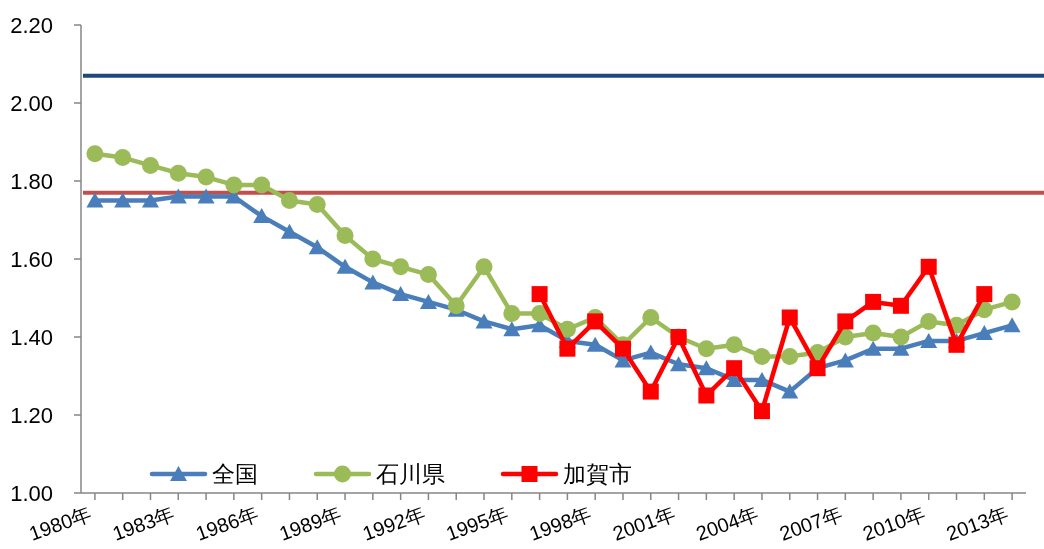 The width and height of the screenshot is (1044, 549). What do you see at coordinates (810, 523) in the screenshot?
I see `x-tick-label: 2007年` at bounding box center [810, 523].